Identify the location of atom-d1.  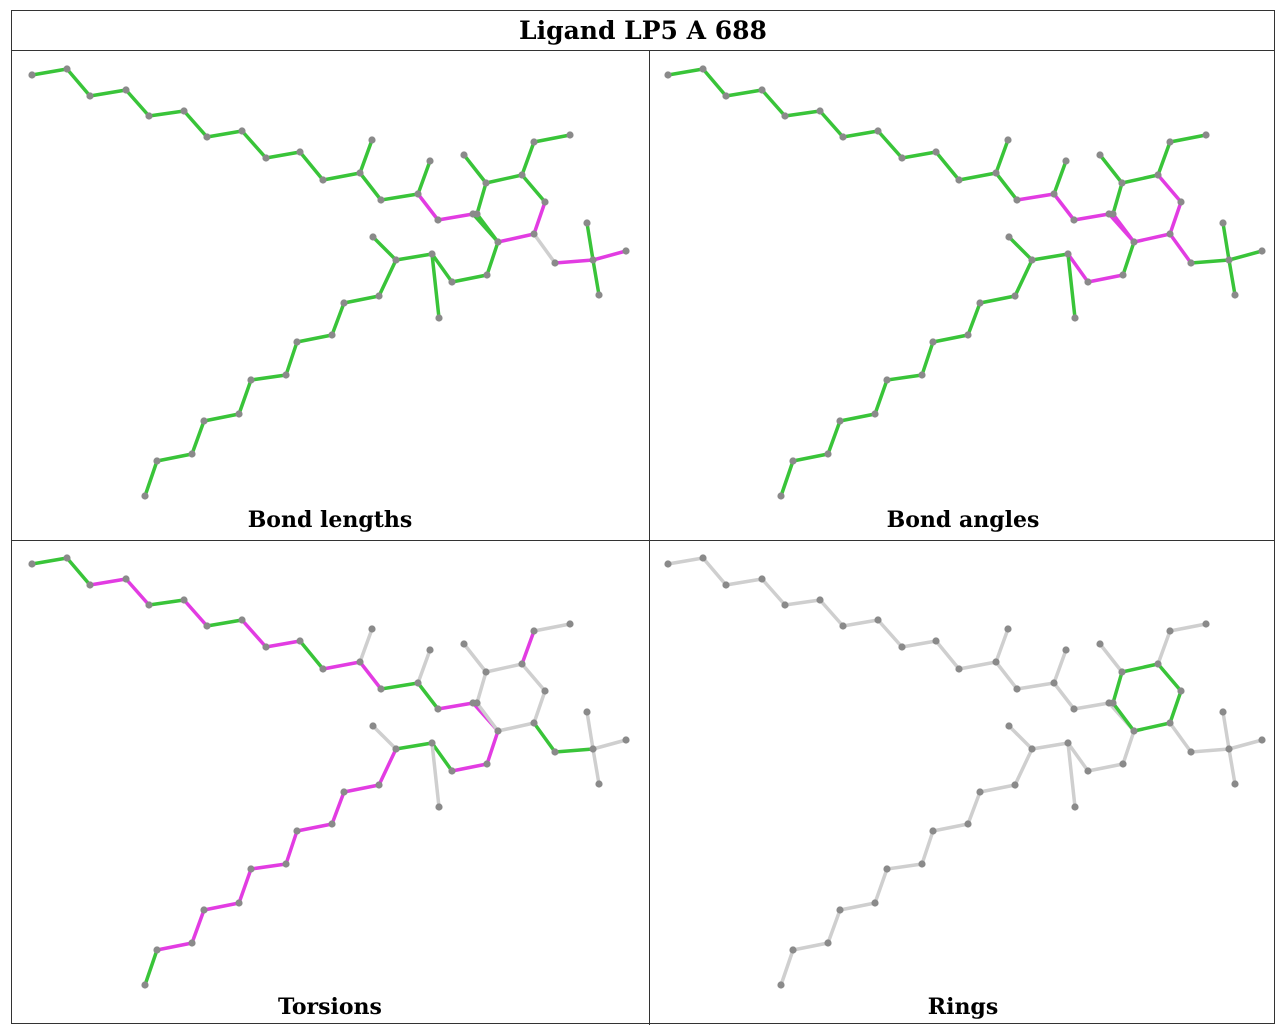
(487, 764).